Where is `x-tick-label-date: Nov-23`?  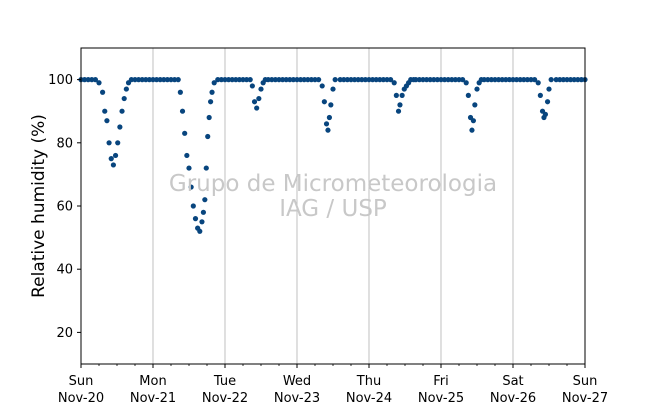
x-tick-label-date: Nov-23 is located at coordinates (297, 398).